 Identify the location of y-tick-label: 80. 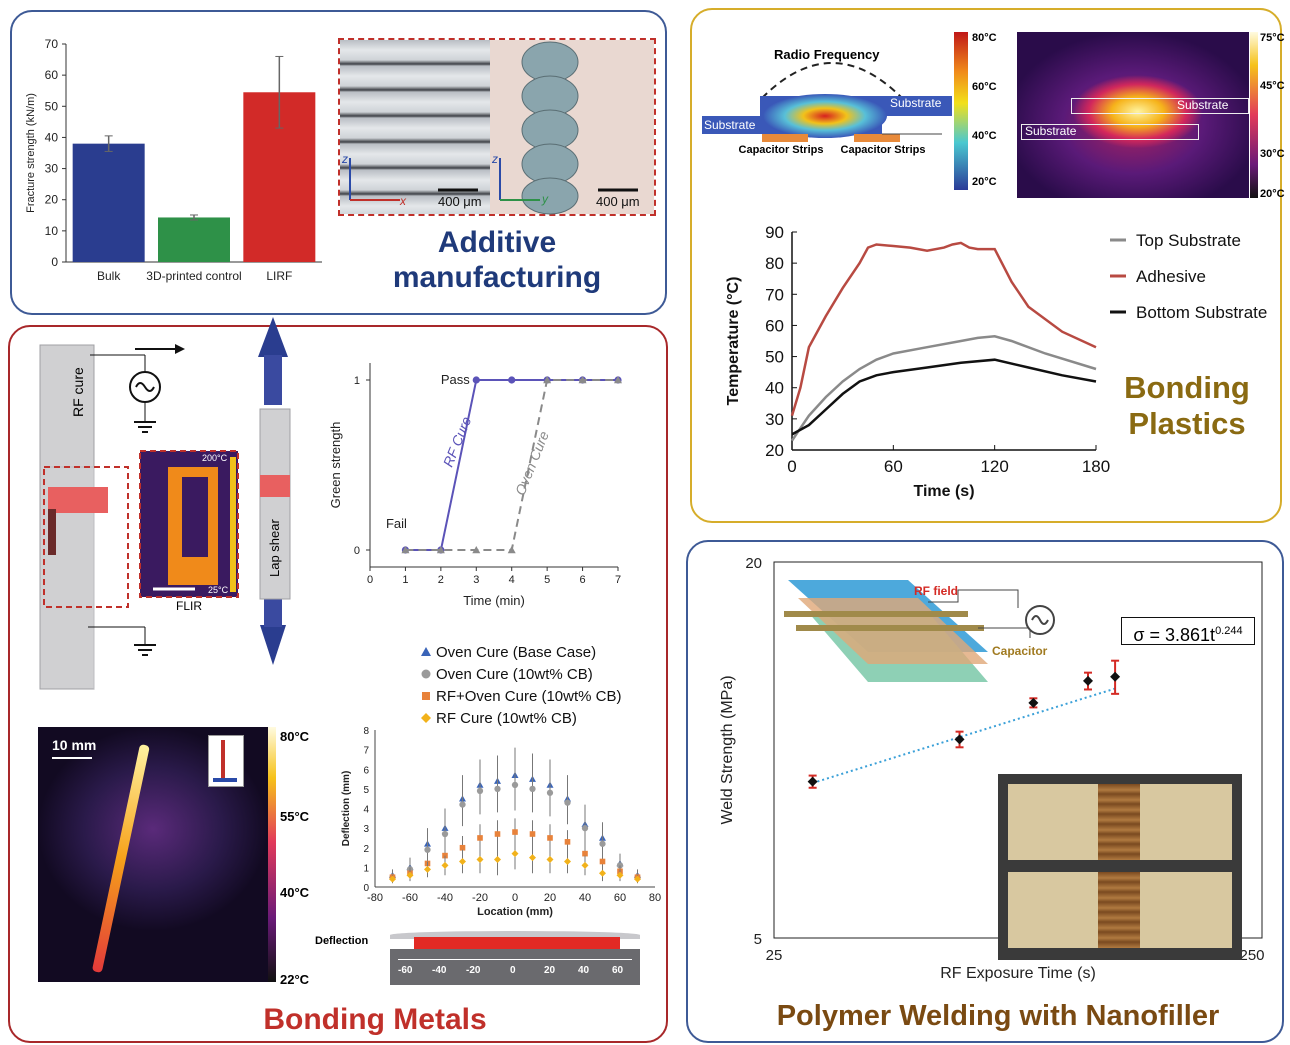
(774, 263).